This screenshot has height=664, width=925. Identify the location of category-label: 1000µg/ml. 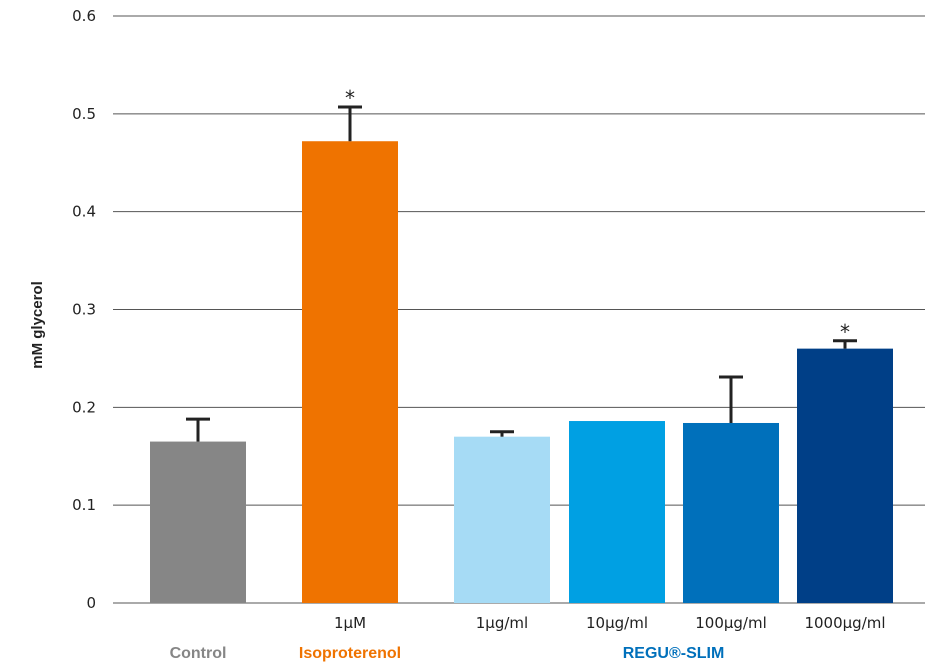
(844, 623).